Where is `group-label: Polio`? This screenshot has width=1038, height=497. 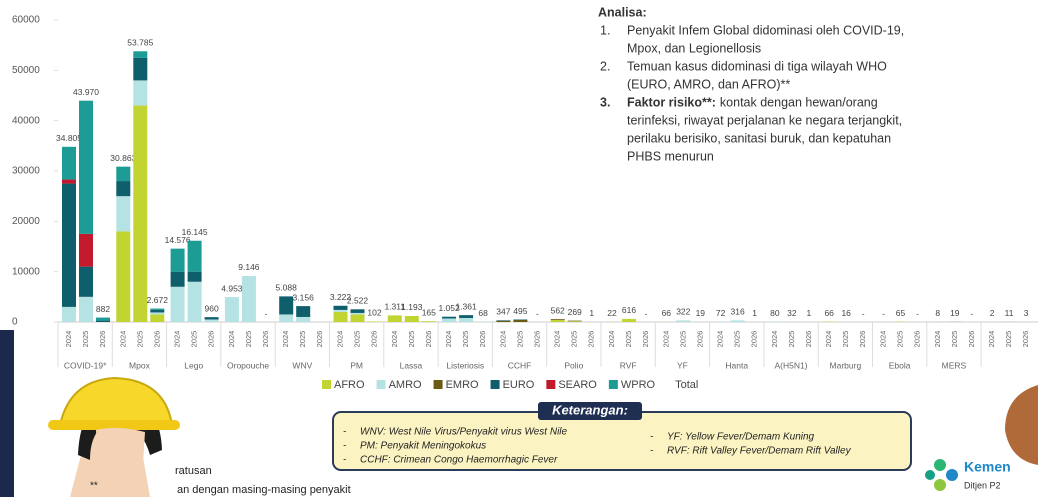 group-label: Polio is located at coordinates (573, 365).